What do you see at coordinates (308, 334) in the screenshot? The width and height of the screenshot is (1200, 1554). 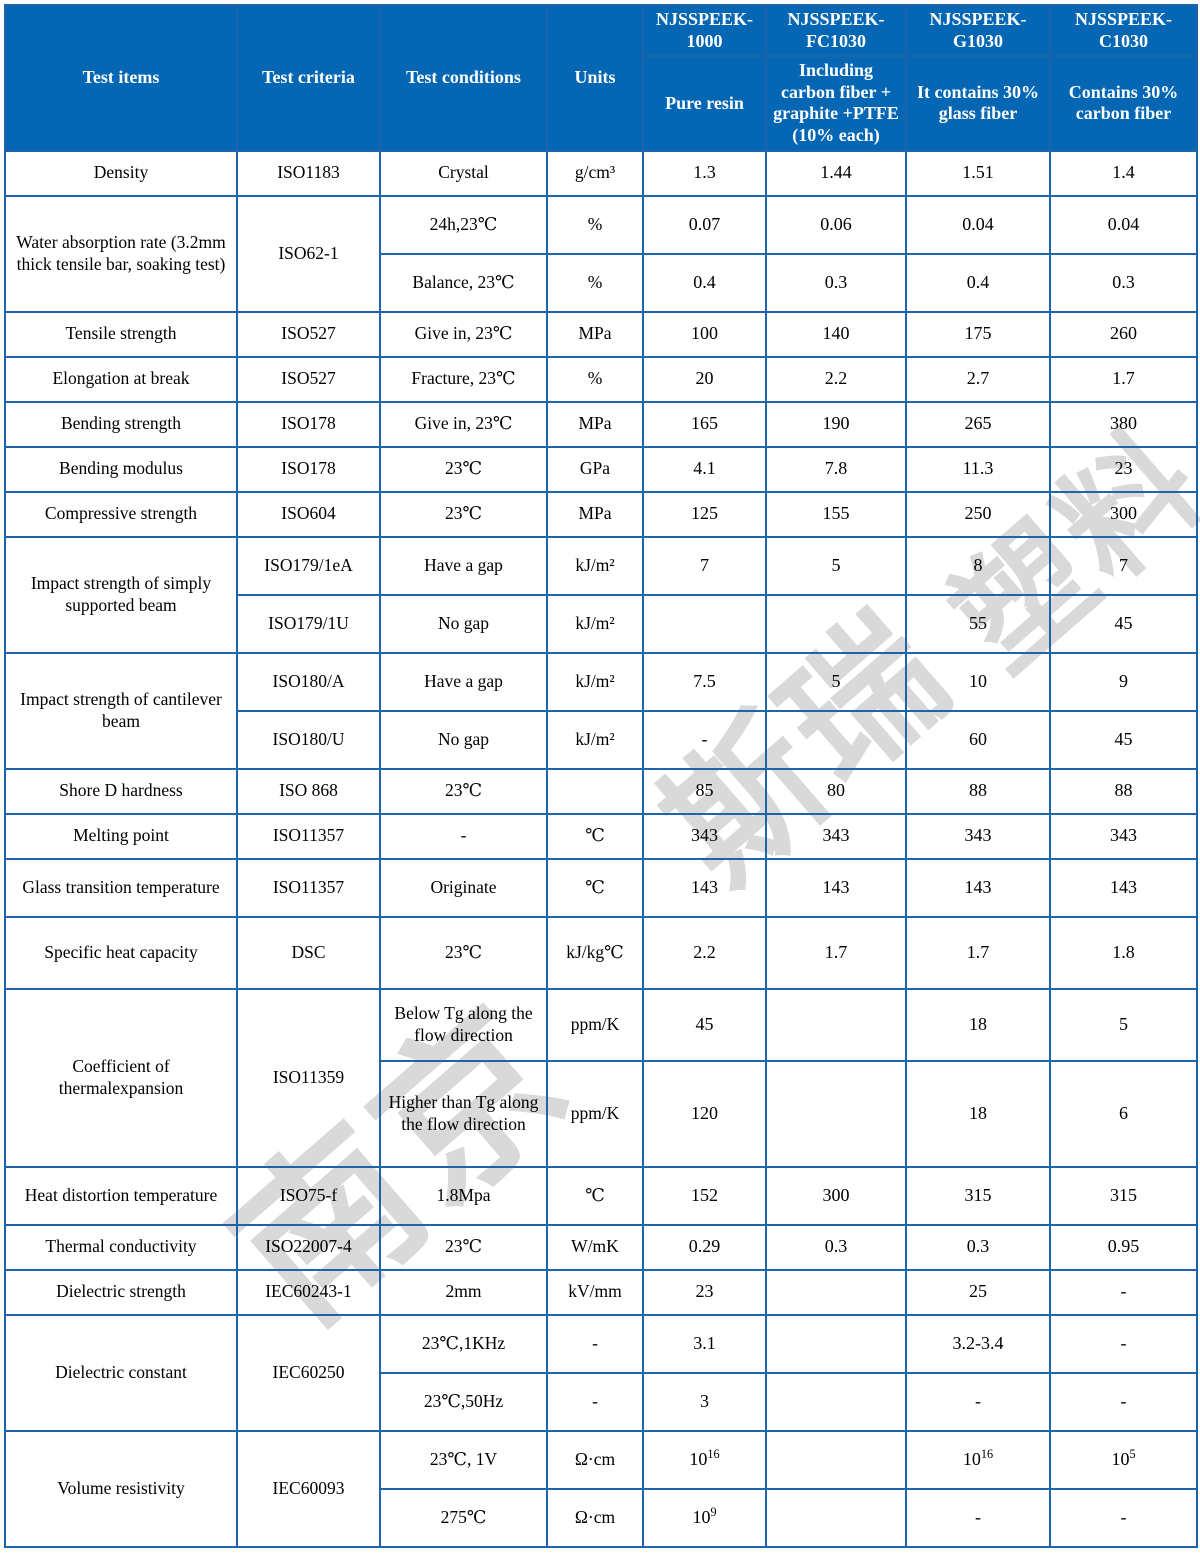 I see `cell-test-criteria: ISO527` at bounding box center [308, 334].